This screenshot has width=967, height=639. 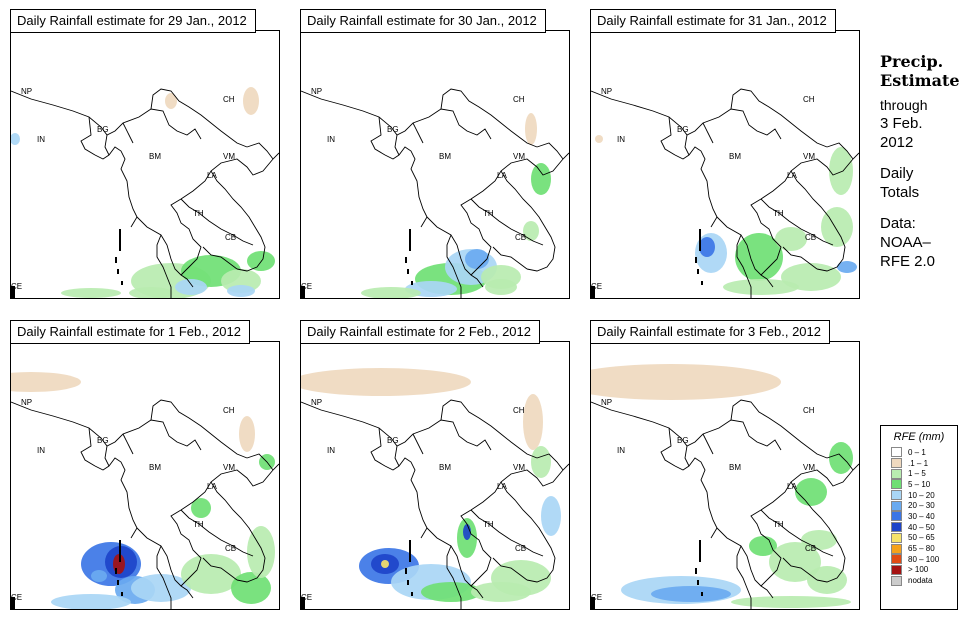 What do you see at coordinates (924, 452) in the screenshot?
I see `legend-item: 0 – 1` at bounding box center [924, 452].